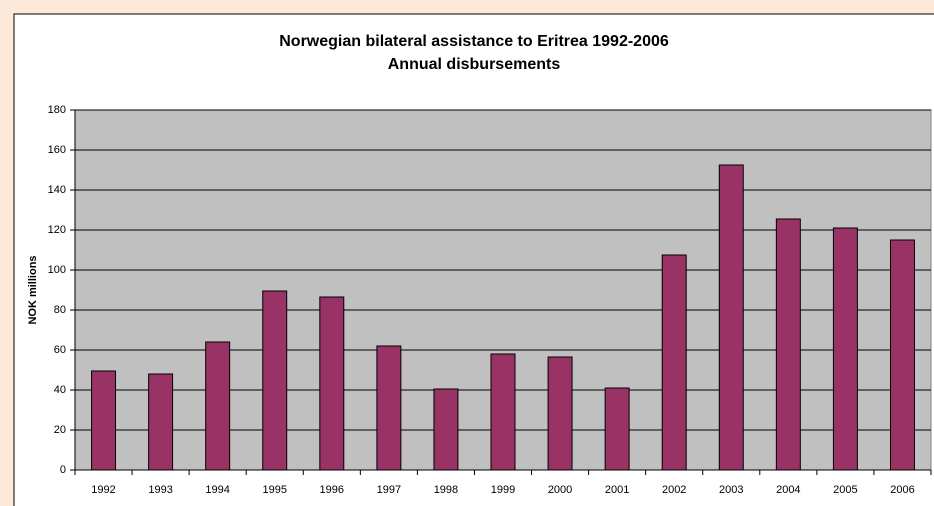  I want to click on y-tick-label: 100, so click(57, 270).